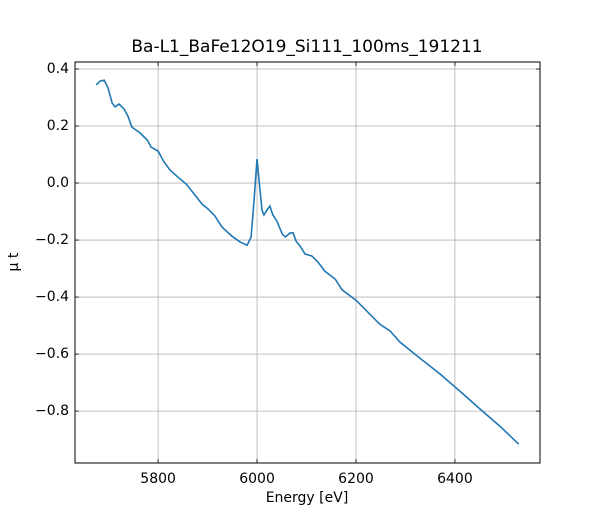  Describe the element at coordinates (356, 479) in the screenshot. I see `x-tick-label: 6200` at that location.